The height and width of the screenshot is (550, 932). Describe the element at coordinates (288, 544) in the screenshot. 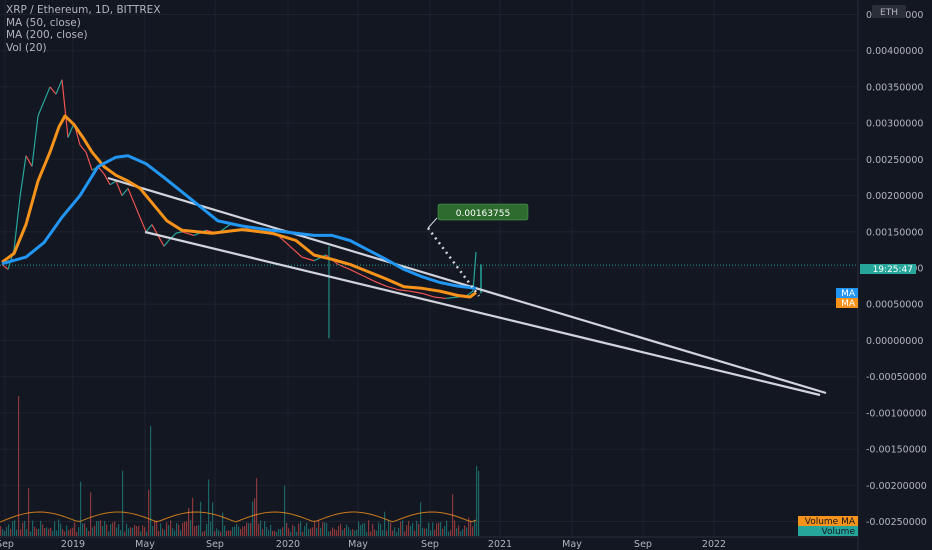

I see `x-tick-label: 2020` at that location.